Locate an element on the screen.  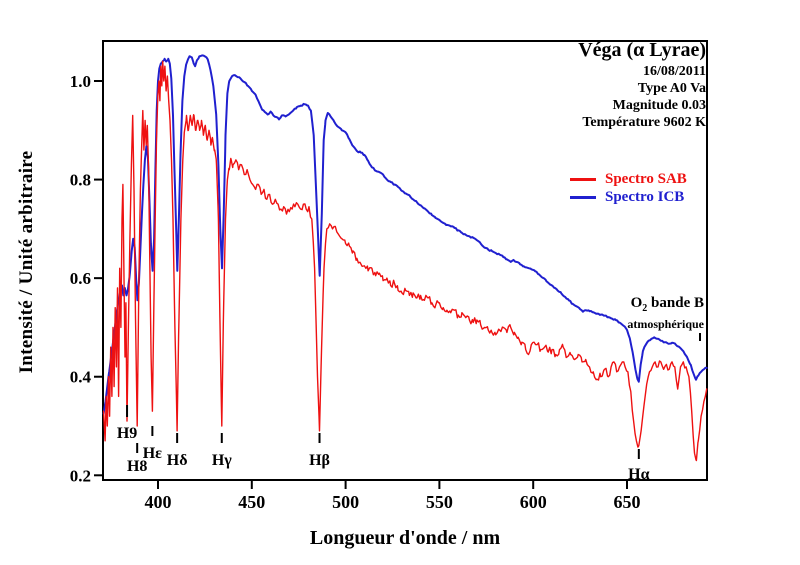
y-tick-label: 0.8 is located at coordinates (80, 180).